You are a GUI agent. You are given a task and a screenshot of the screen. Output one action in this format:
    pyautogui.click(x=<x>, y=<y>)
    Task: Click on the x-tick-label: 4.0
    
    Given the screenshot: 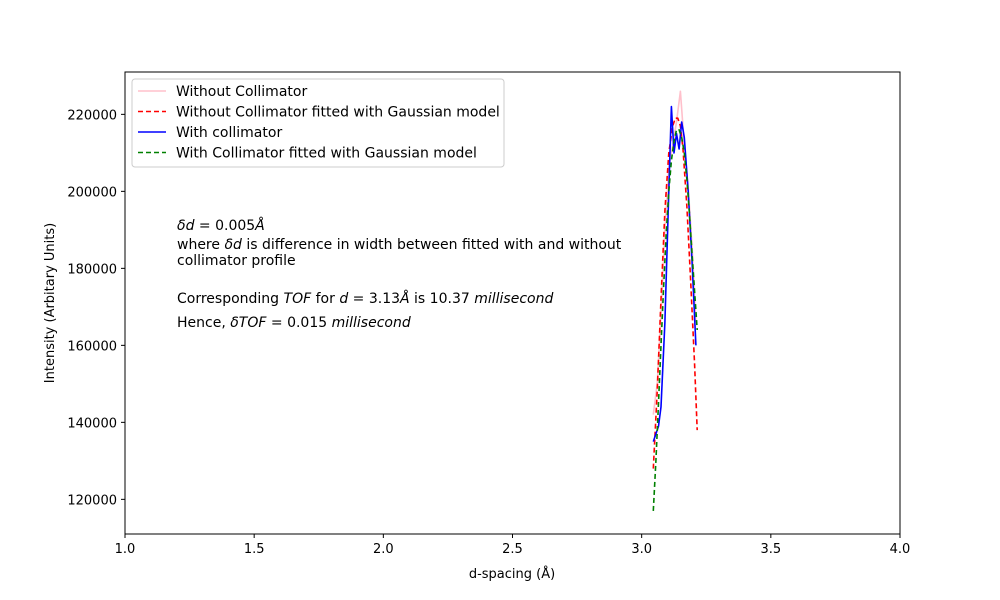 What is the action you would take?
    pyautogui.click(x=900, y=549)
    